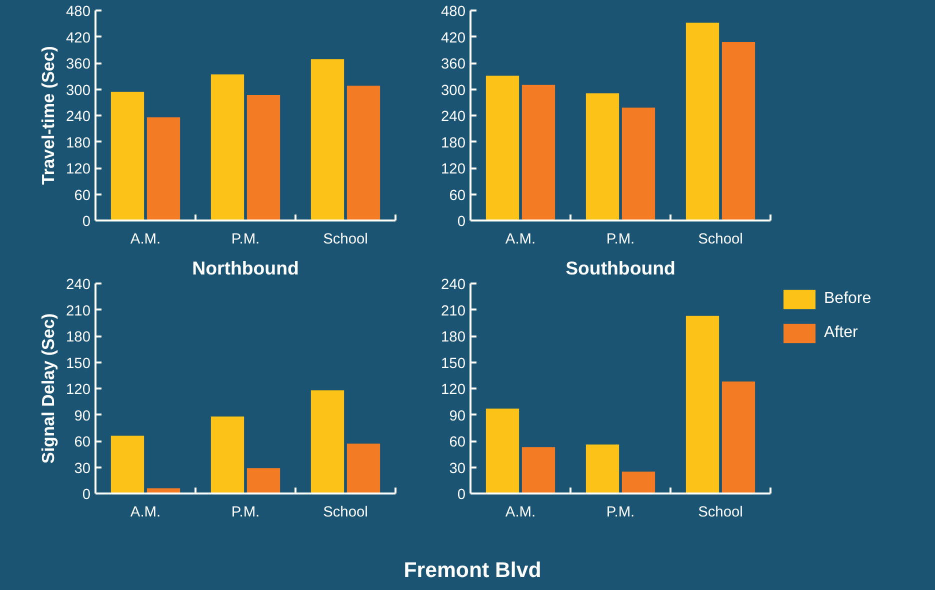 The width and height of the screenshot is (935, 590). What do you see at coordinates (621, 268) in the screenshot?
I see `chart-title: Southbound` at bounding box center [621, 268].